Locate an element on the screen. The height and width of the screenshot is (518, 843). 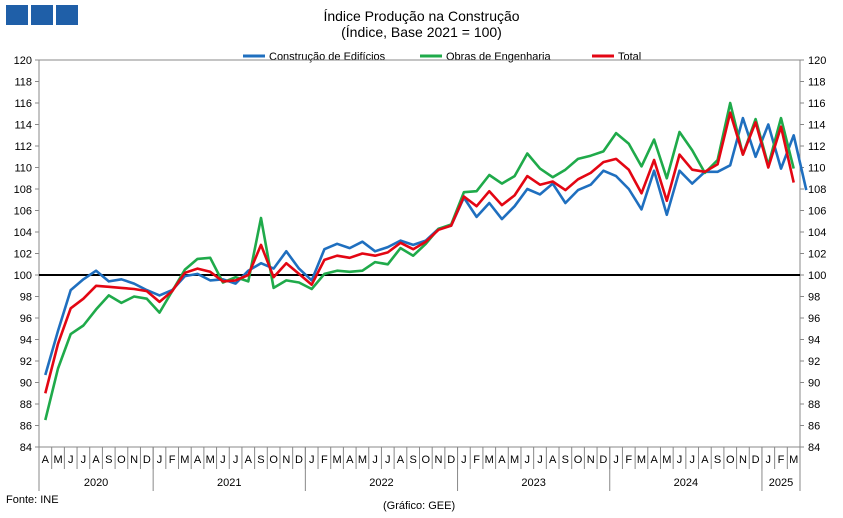
x-year-label: 2020 is located at coordinates (96, 483).